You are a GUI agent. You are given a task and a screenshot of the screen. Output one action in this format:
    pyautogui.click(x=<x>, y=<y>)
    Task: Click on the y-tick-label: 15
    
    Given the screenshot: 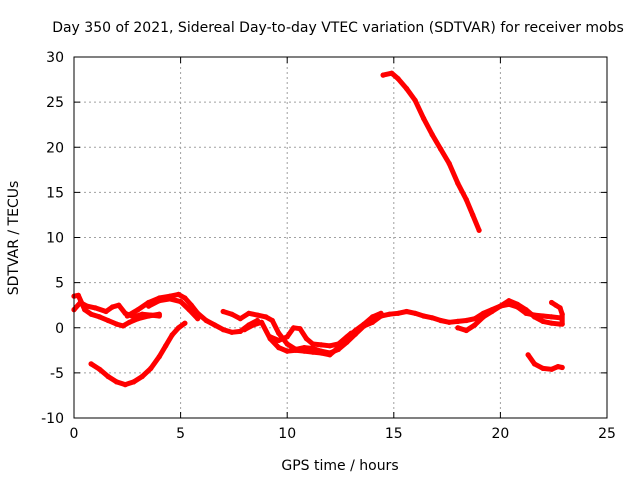 What is the action you would take?
    pyautogui.click(x=55, y=193)
    